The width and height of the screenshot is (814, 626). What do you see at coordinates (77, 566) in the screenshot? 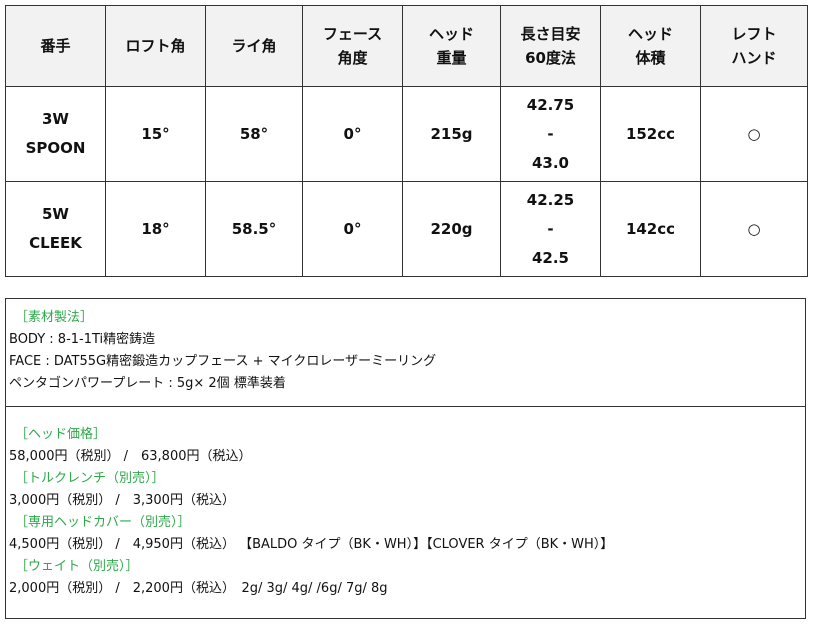
I see `price-heading: ［ウェイト（別売）］` at bounding box center [77, 566].